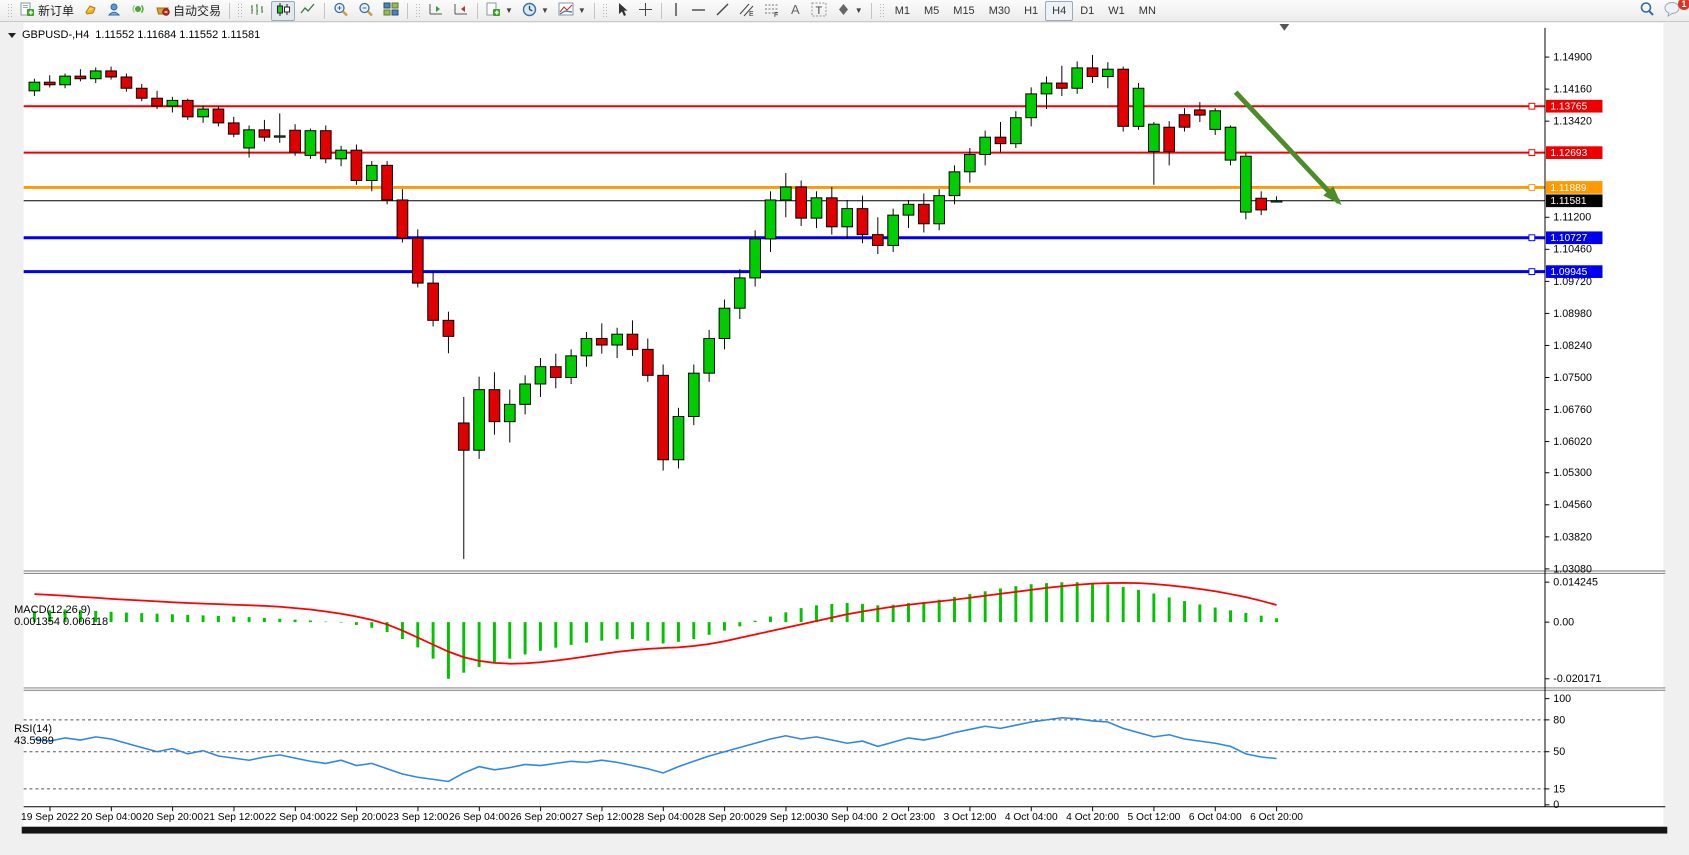 The height and width of the screenshot is (855, 1689). Describe the element at coordinates (1572, 378) in the screenshot. I see `price-axis-tick-label: 1.07500` at that location.